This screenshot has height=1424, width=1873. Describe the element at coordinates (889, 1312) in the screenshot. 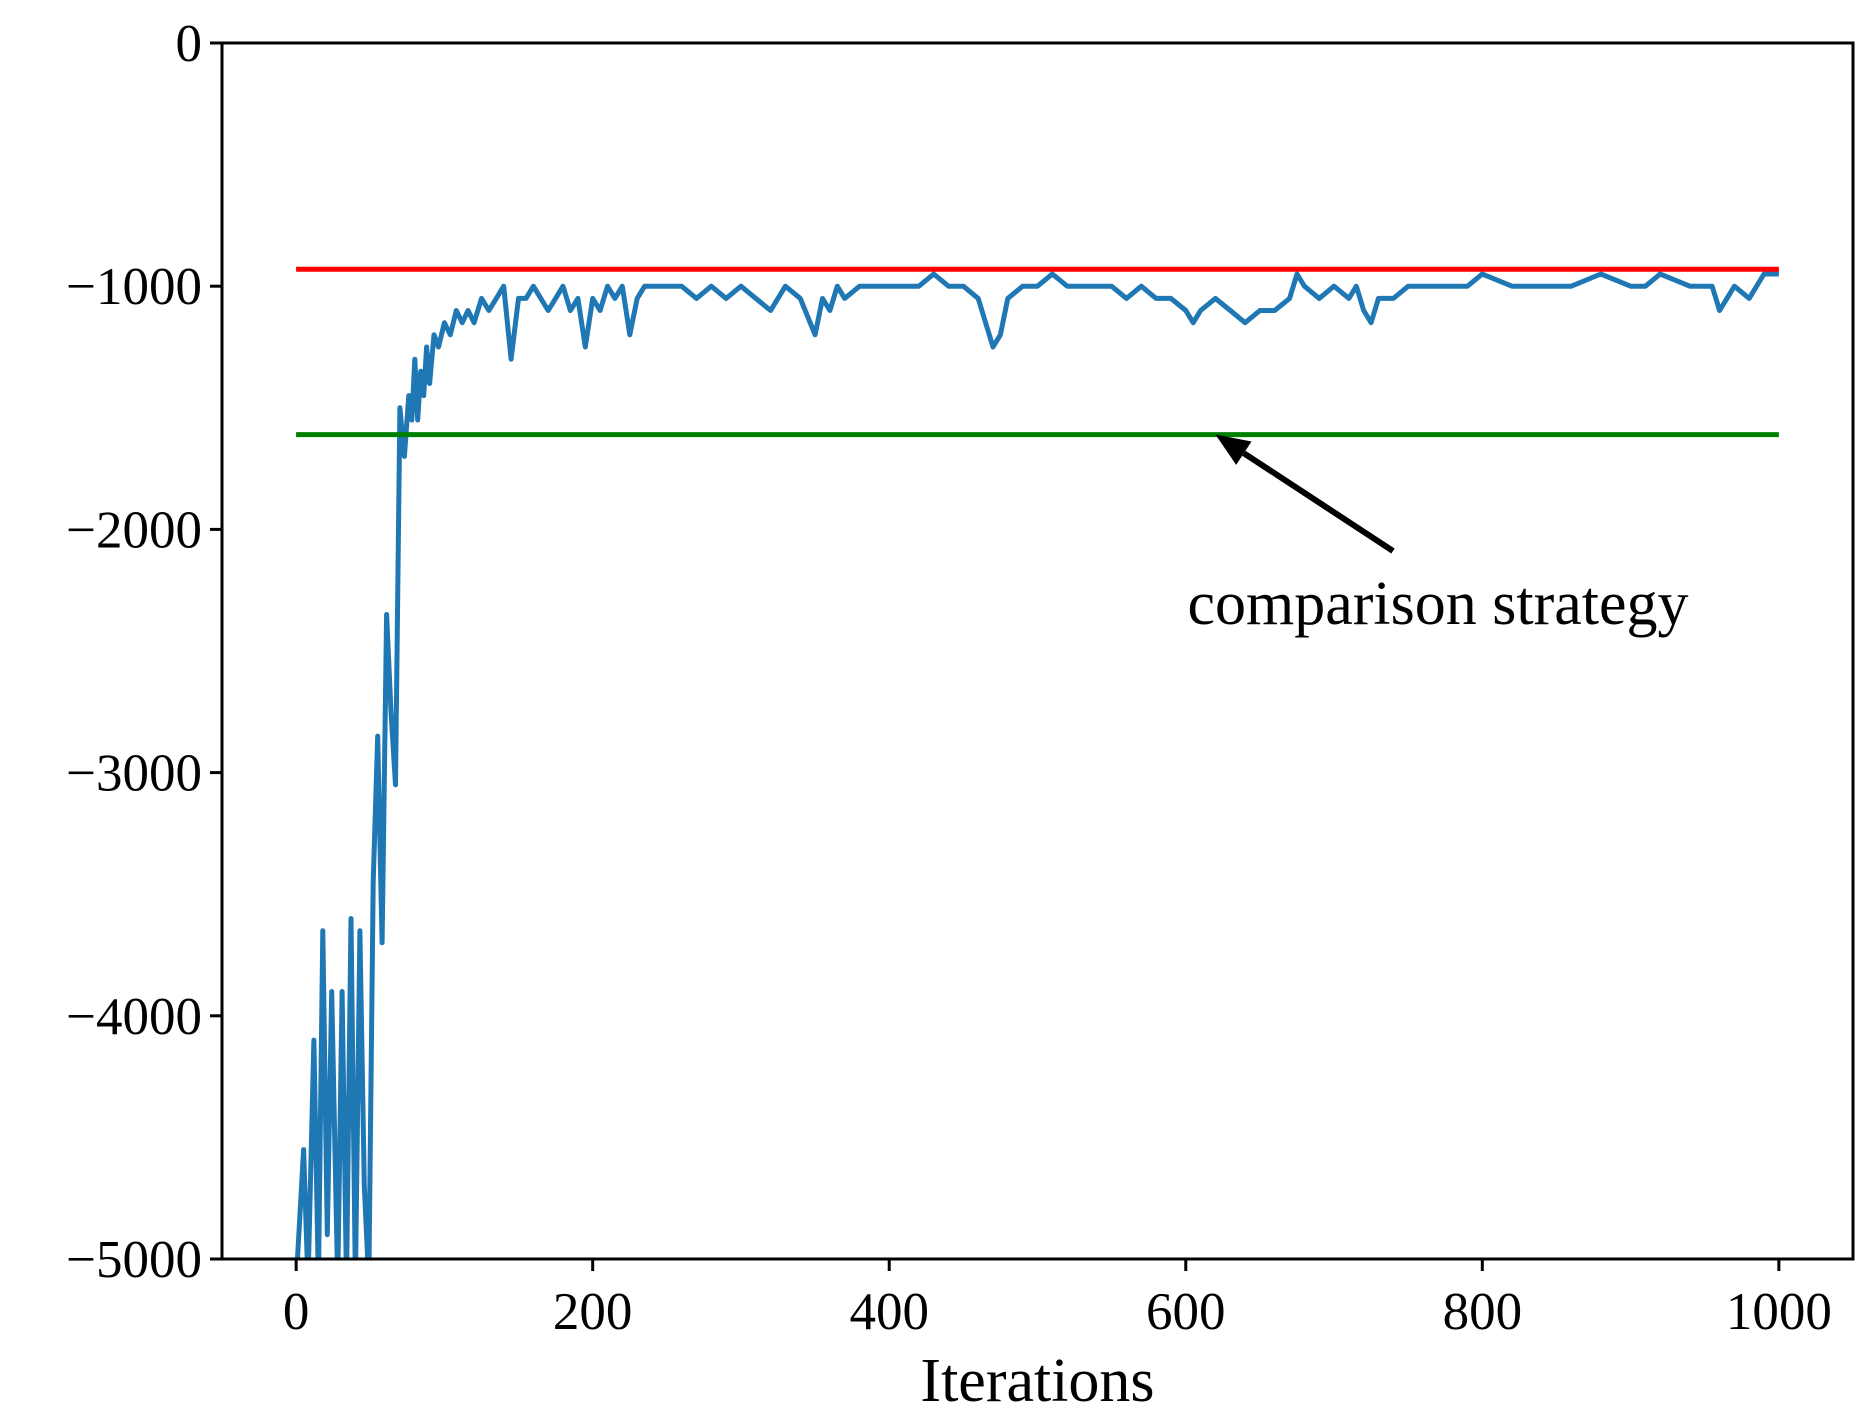

I see `x-tick-label: 400` at that location.